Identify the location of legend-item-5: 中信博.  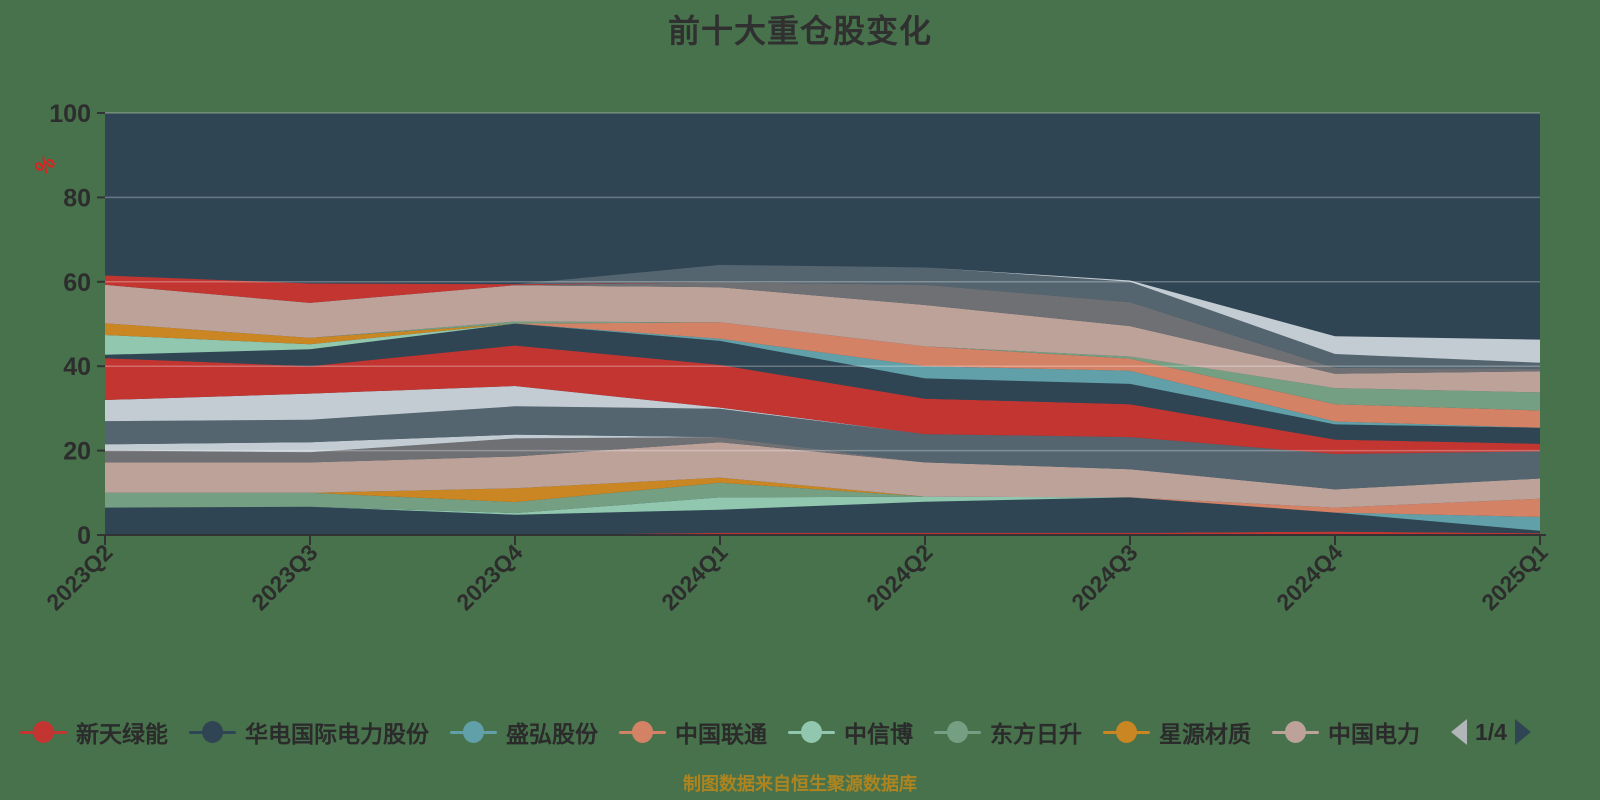
(850, 732).